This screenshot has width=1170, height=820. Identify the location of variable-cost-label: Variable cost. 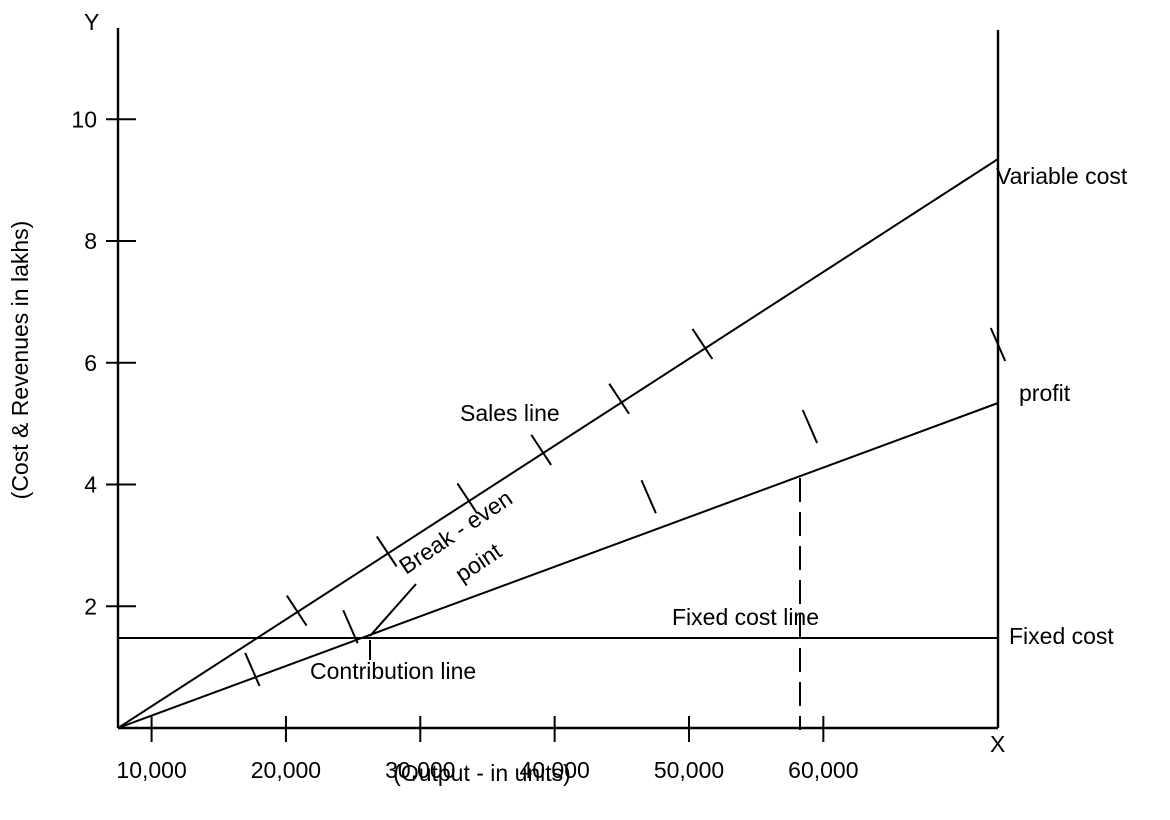
(1062, 176).